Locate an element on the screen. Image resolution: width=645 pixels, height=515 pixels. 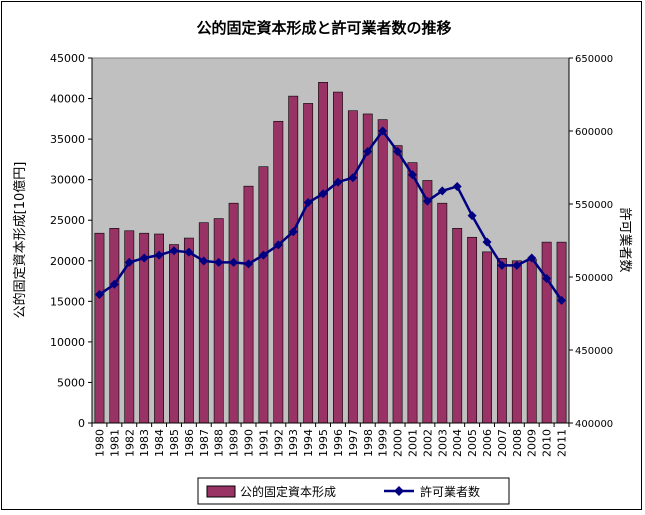
bar-1987 is located at coordinates (203, 323).